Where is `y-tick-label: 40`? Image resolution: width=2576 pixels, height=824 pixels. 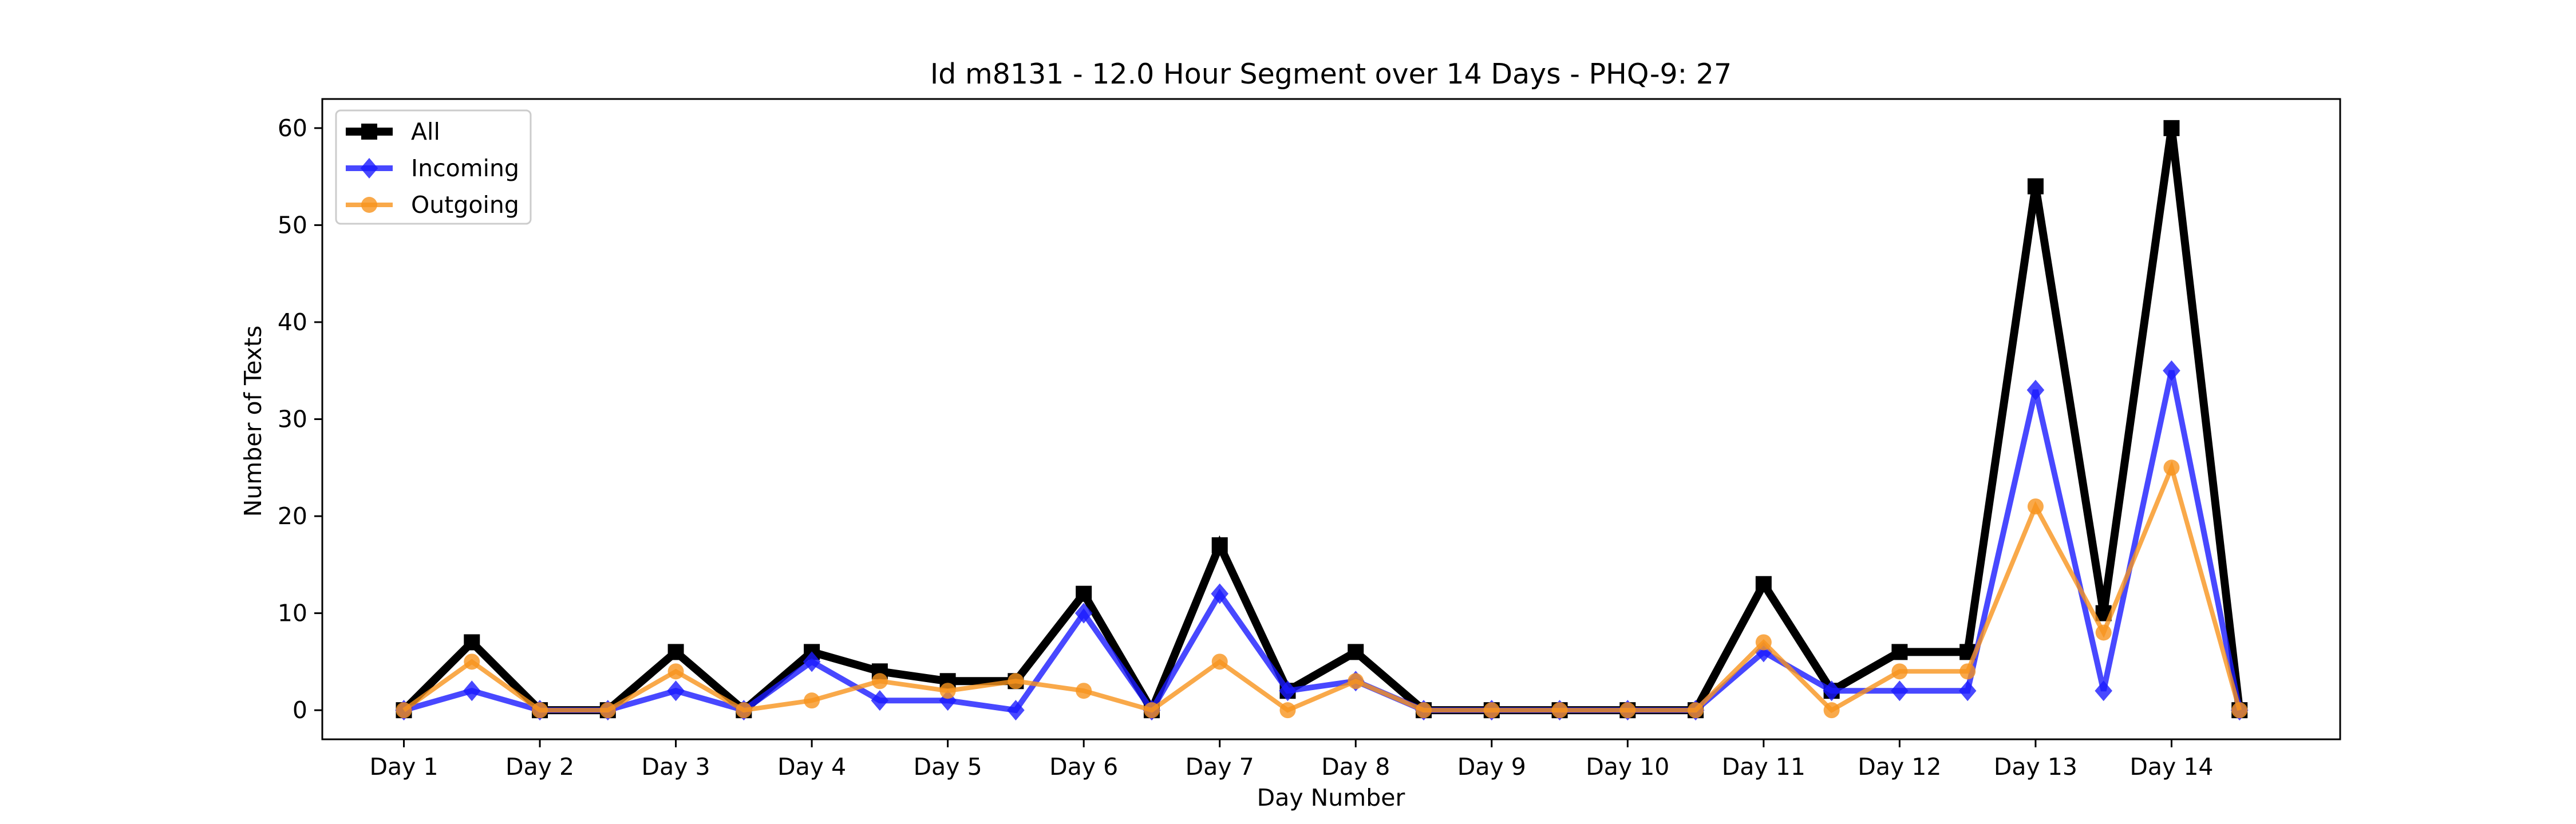
y-tick-label: 40 is located at coordinates (292, 322).